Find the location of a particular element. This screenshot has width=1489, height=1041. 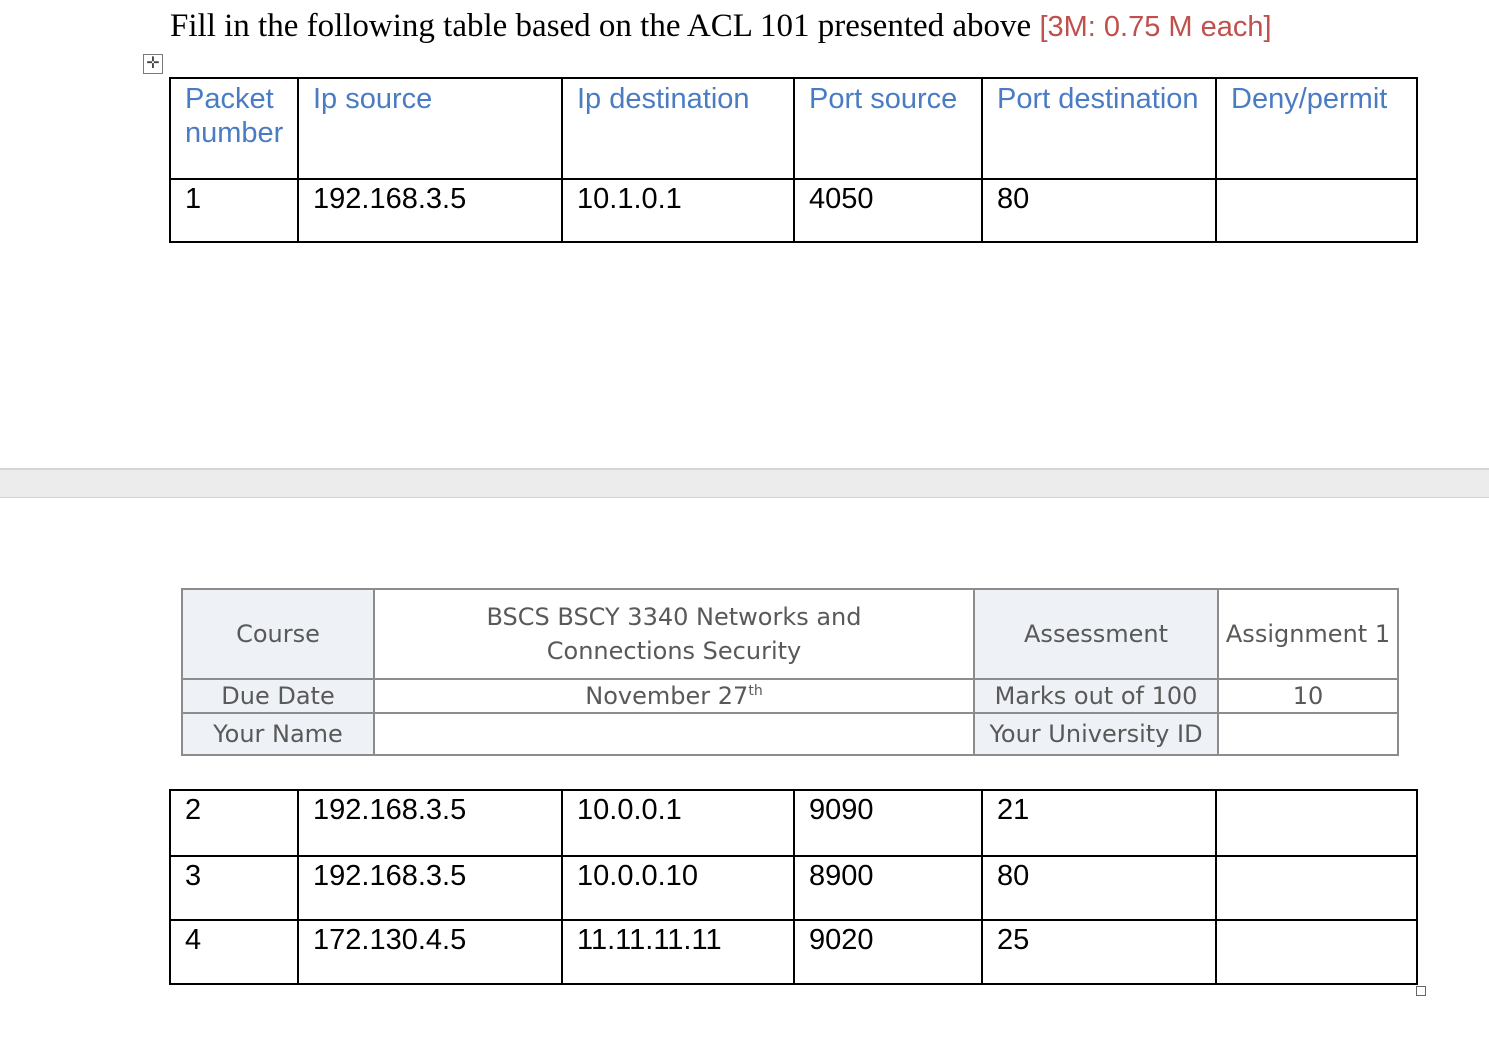

cell-packet: 1 is located at coordinates (234, 210).